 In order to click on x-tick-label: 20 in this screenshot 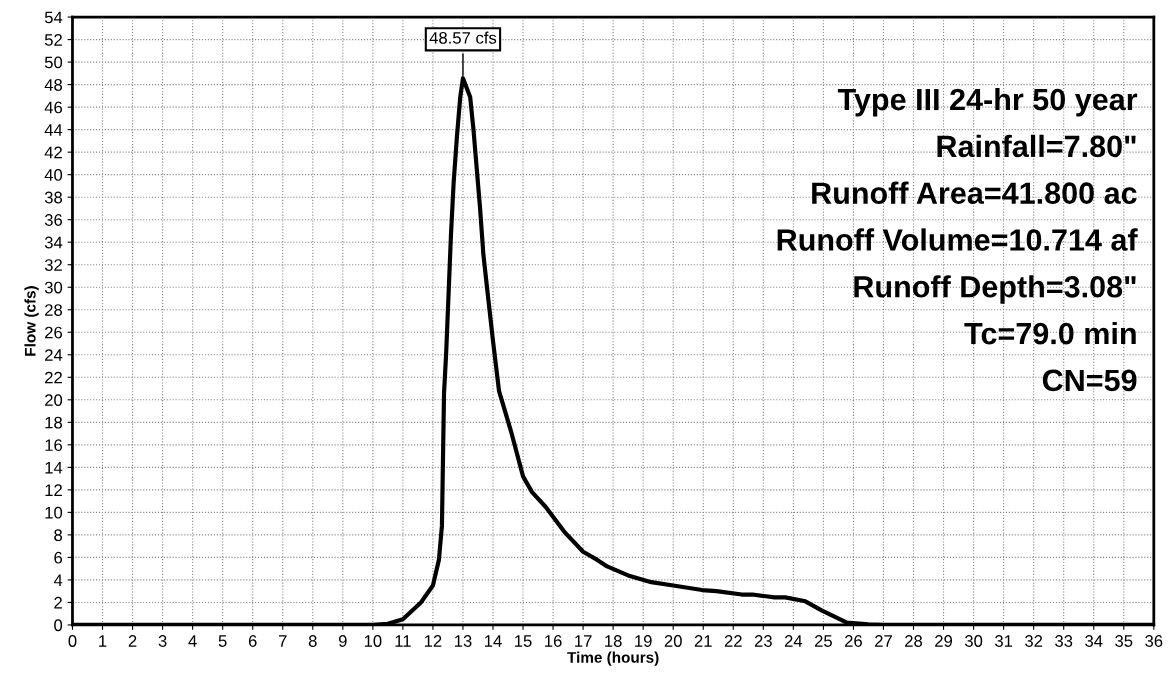, I will do `click(673, 641)`.